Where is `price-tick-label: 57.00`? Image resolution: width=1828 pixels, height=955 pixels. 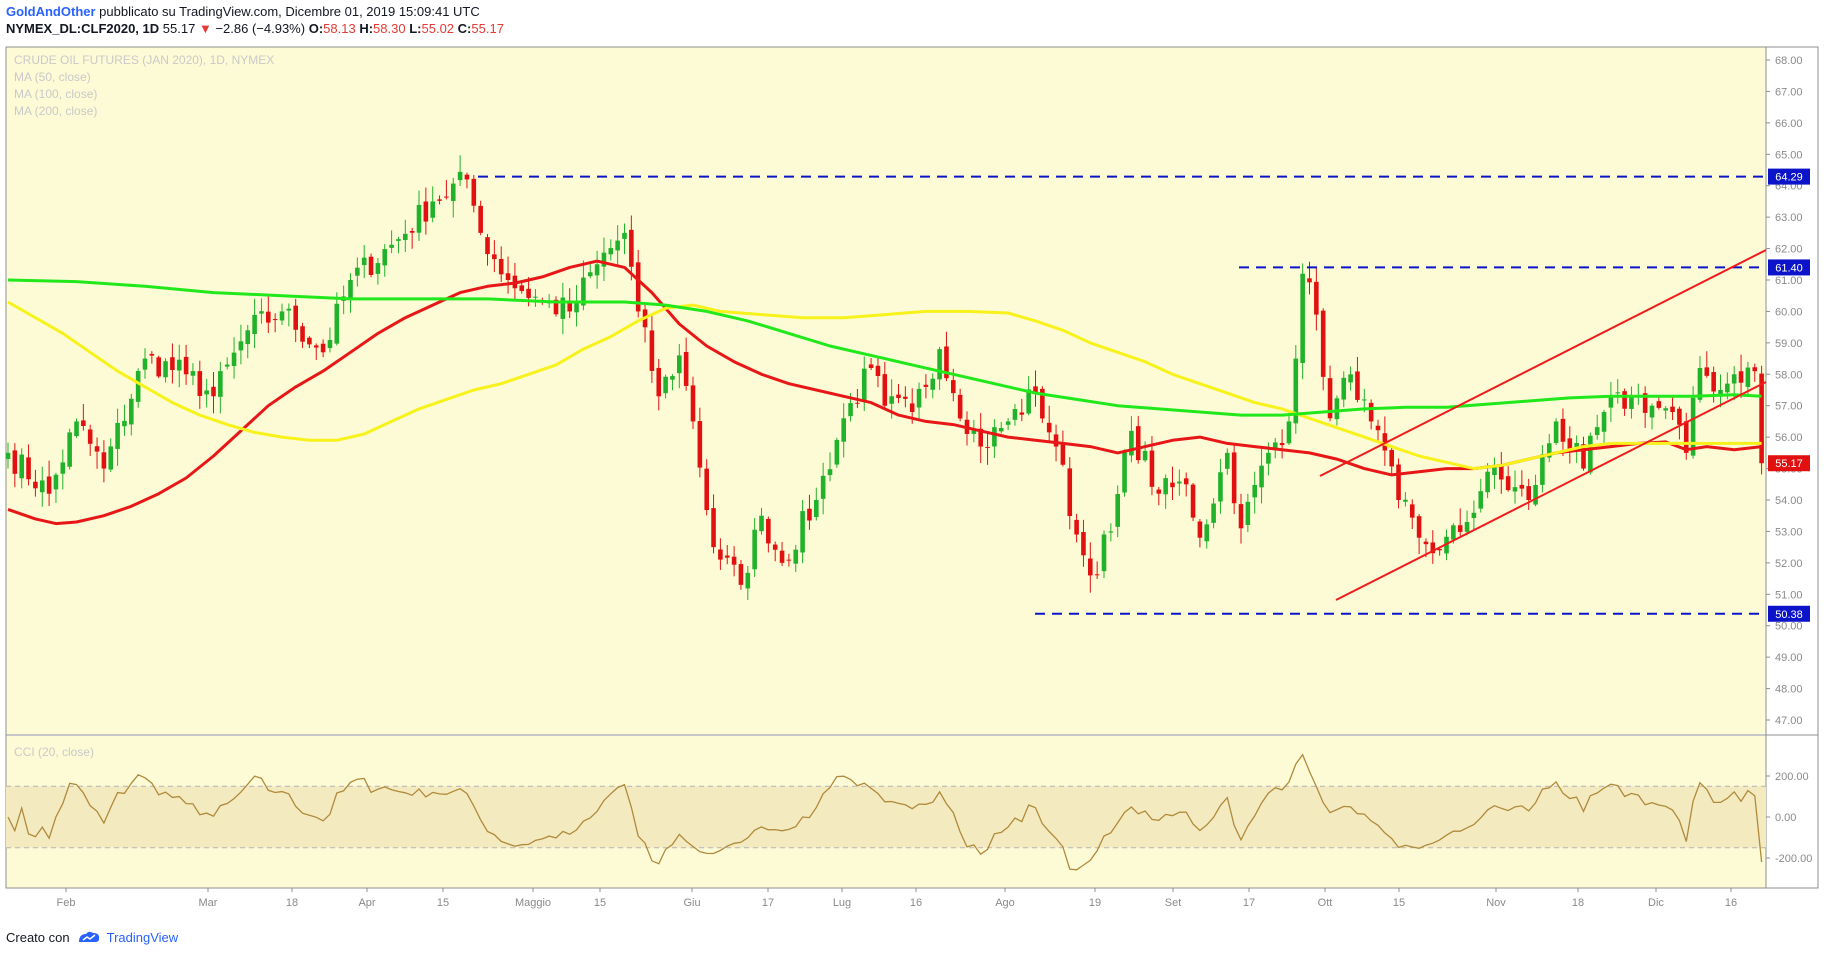 price-tick-label: 57.00 is located at coordinates (1789, 407).